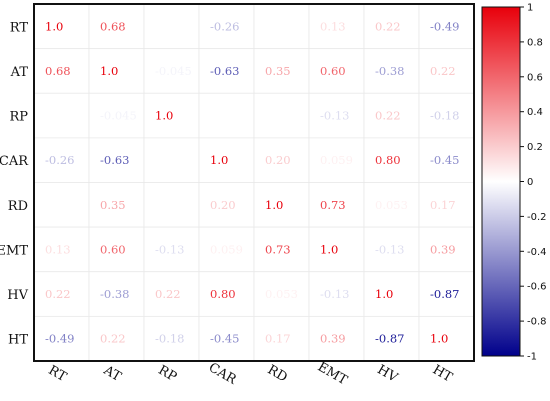 The width and height of the screenshot is (550, 401). Describe the element at coordinates (171, 205) in the screenshot. I see `heatmap-cell-rd-rp` at that location.